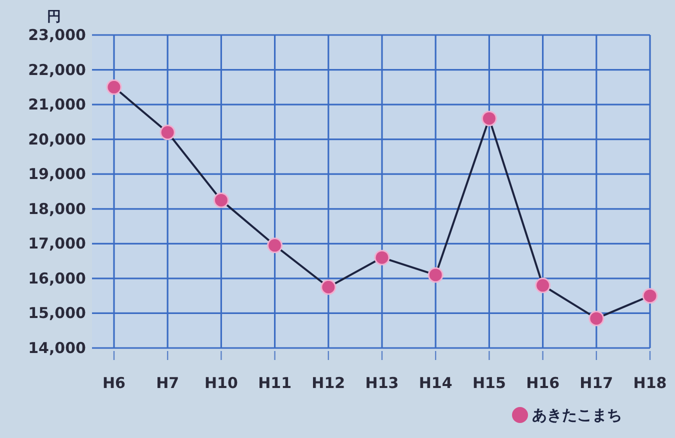  I want to click on legend-label: あきたこまち, so click(577, 415).